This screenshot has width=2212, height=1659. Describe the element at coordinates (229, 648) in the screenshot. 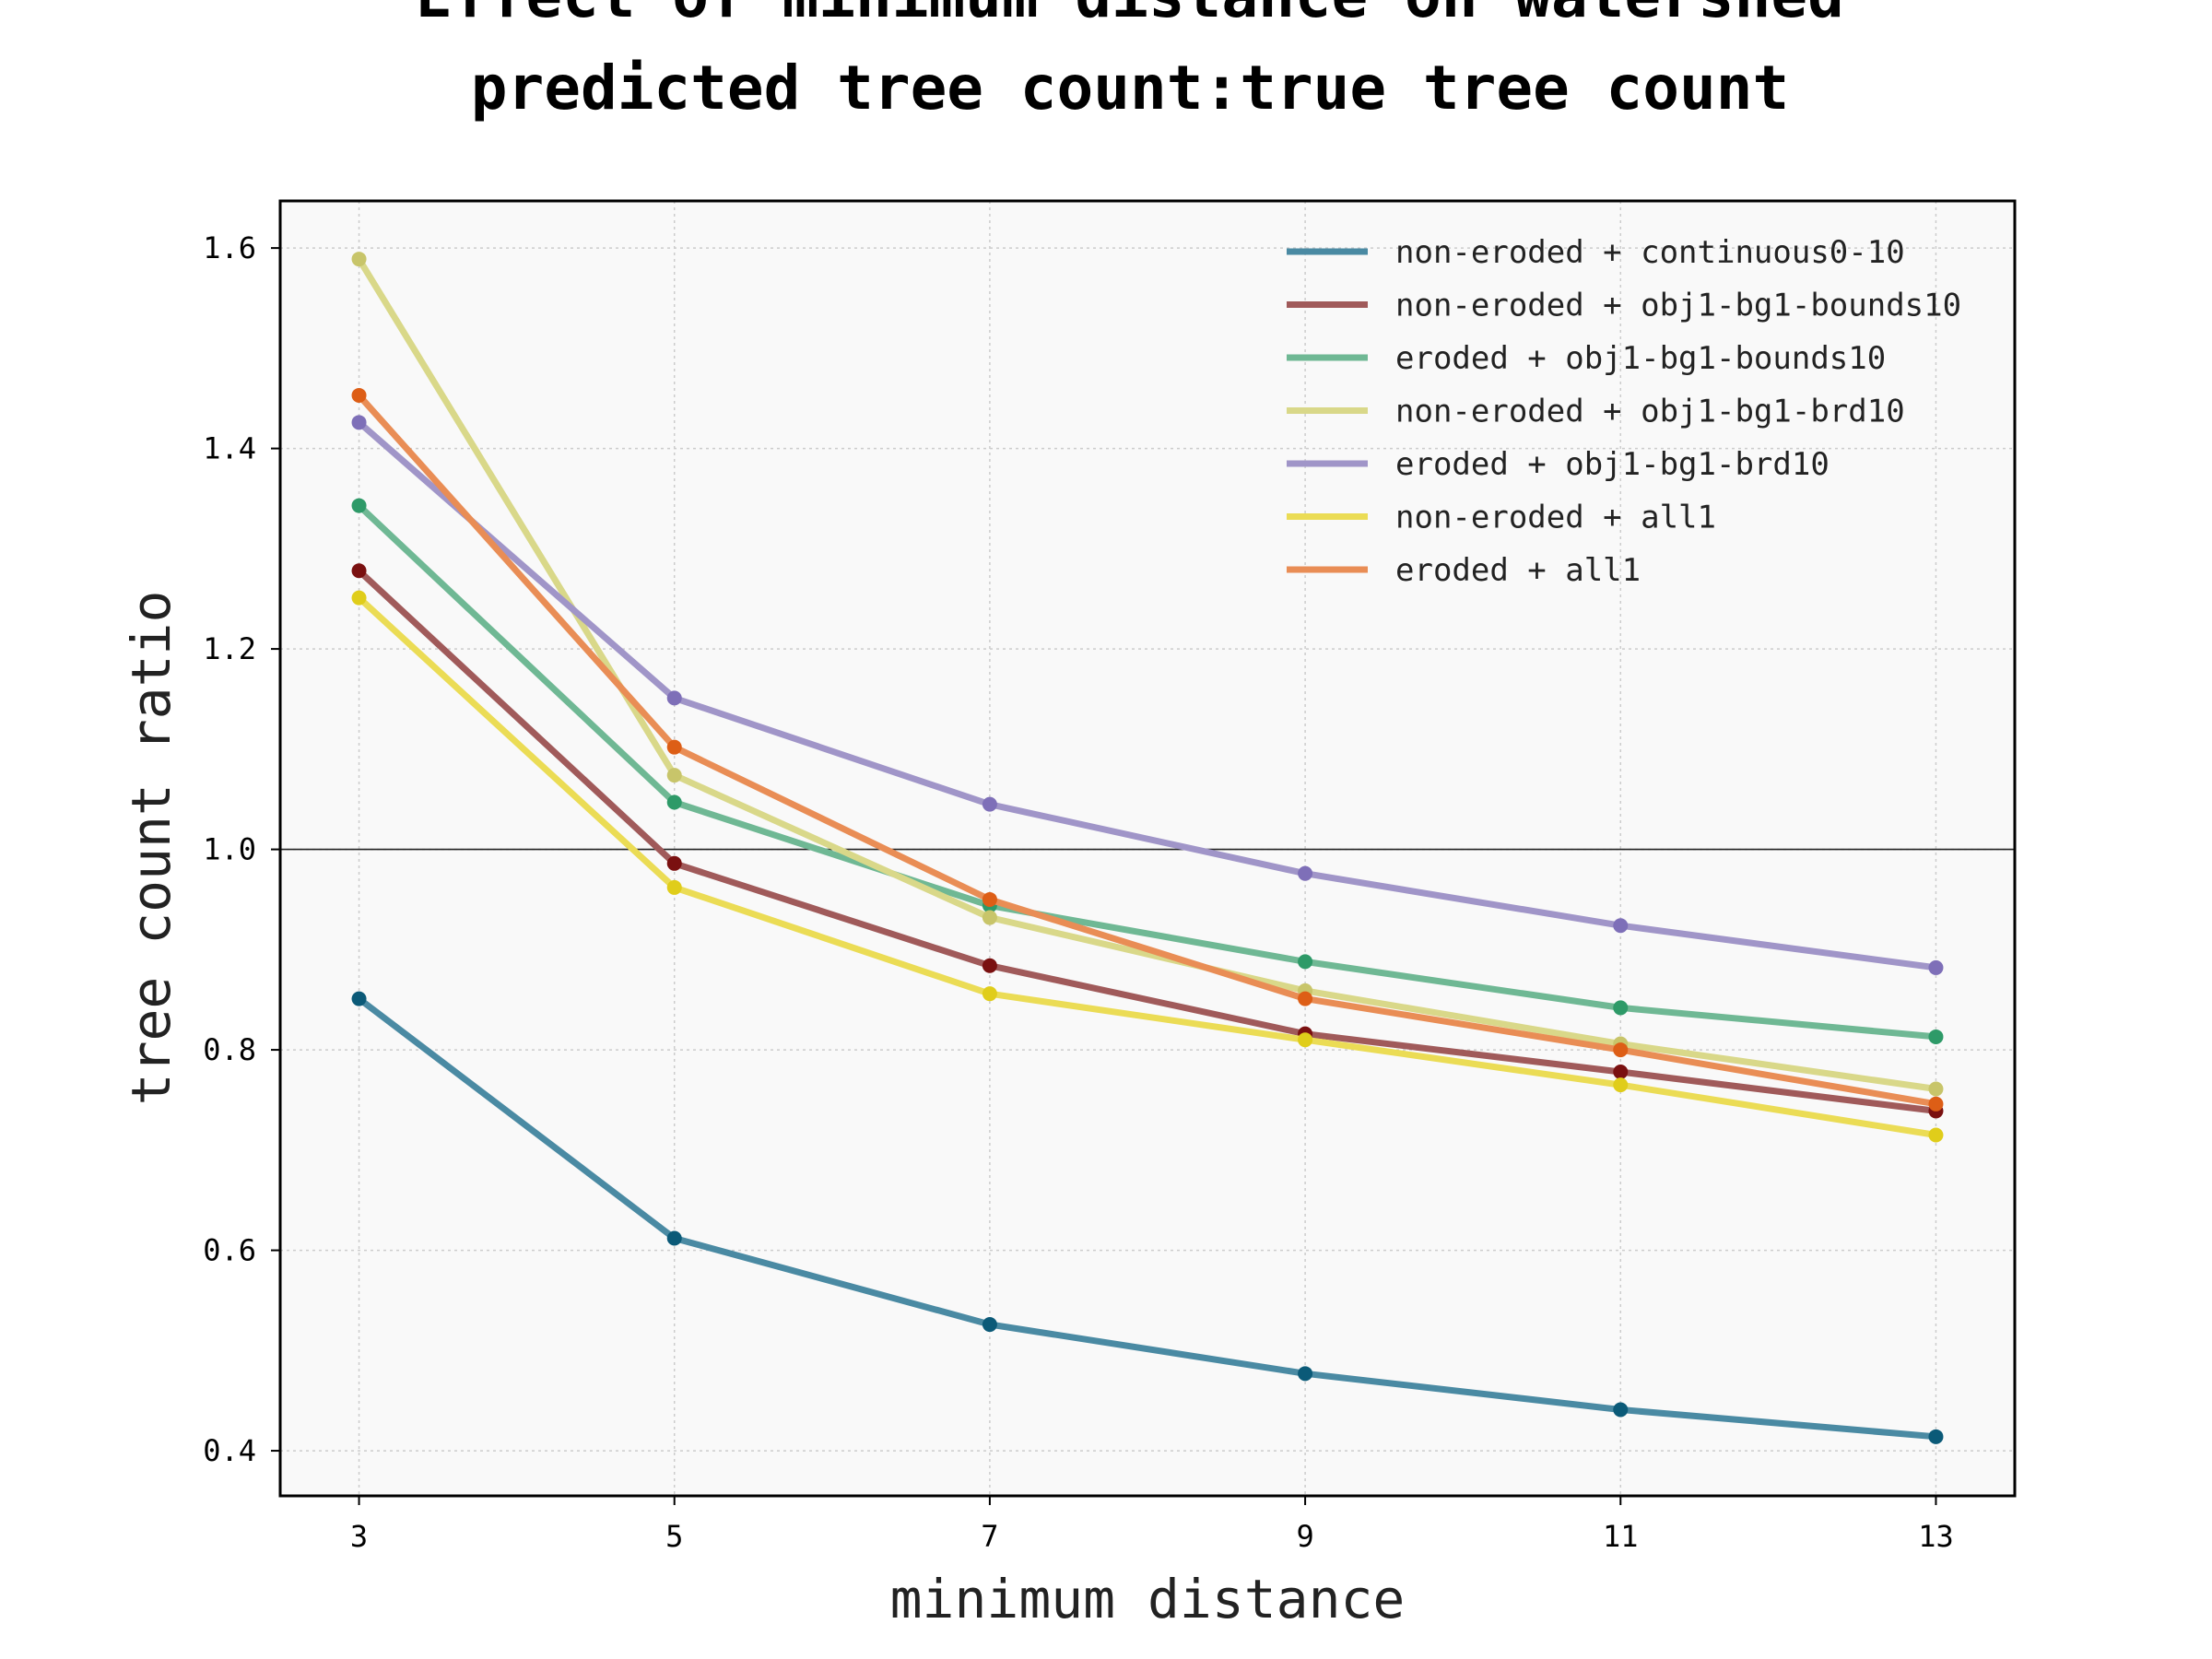

I see `y-tick-label: 1.2` at that location.